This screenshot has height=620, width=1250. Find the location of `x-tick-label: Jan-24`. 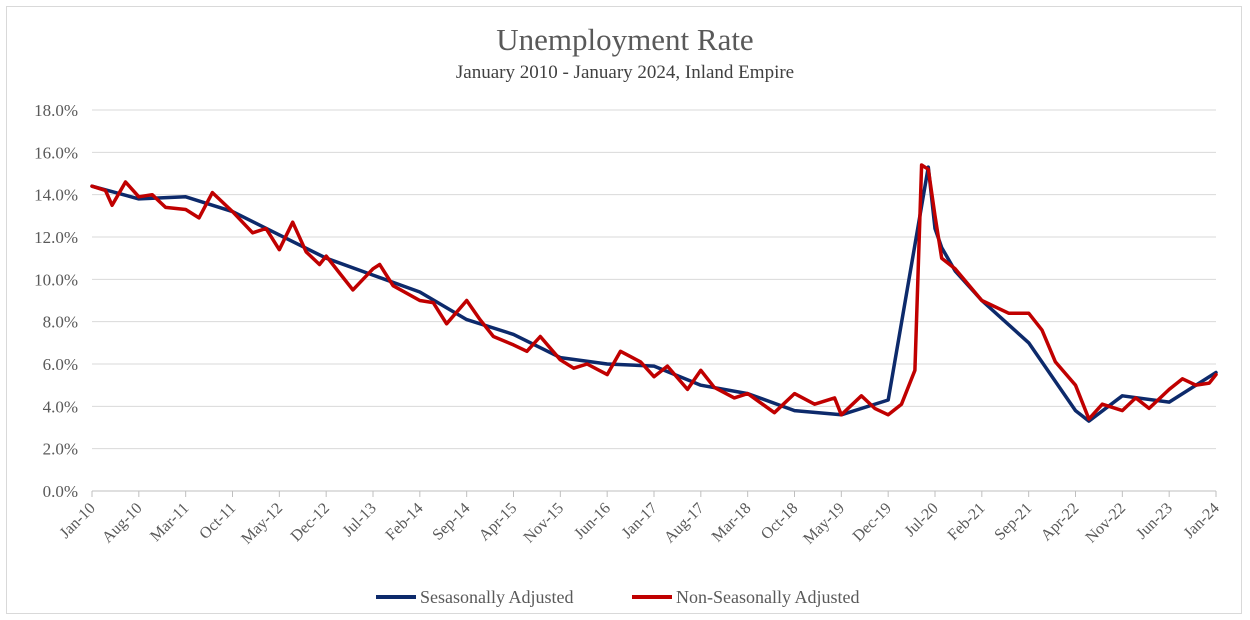

x-tick-label: Jan-24 is located at coordinates (1202, 521).